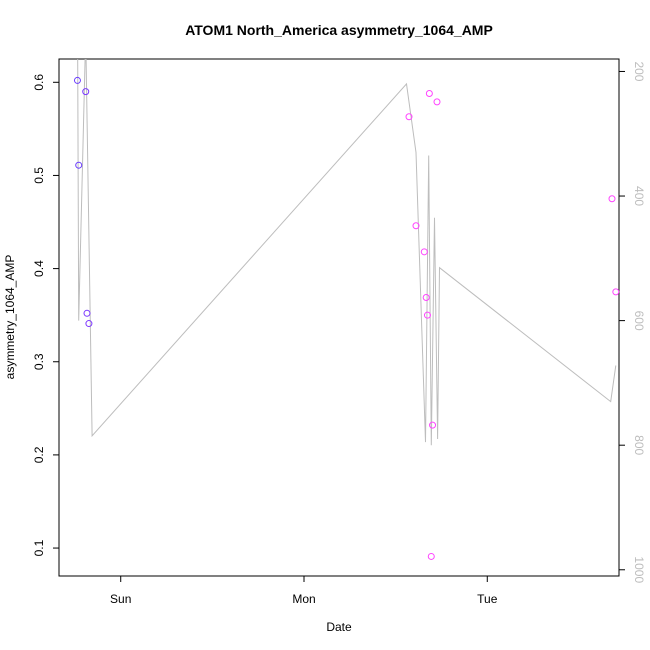  I want to click on x-tick-label: Sun, so click(120, 599).